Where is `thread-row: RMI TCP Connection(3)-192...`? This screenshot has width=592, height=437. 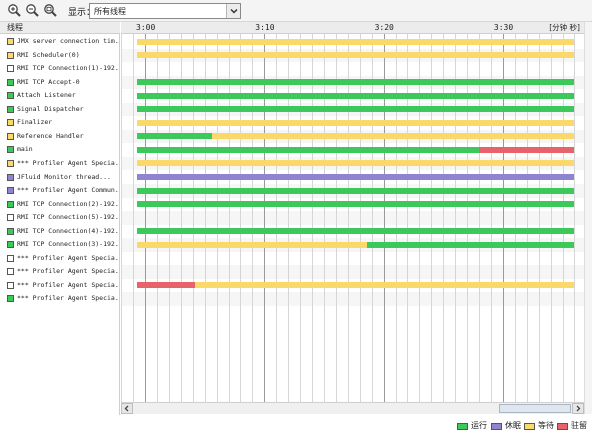 thread-row: RMI TCP Connection(3)-192... is located at coordinates (60, 245).